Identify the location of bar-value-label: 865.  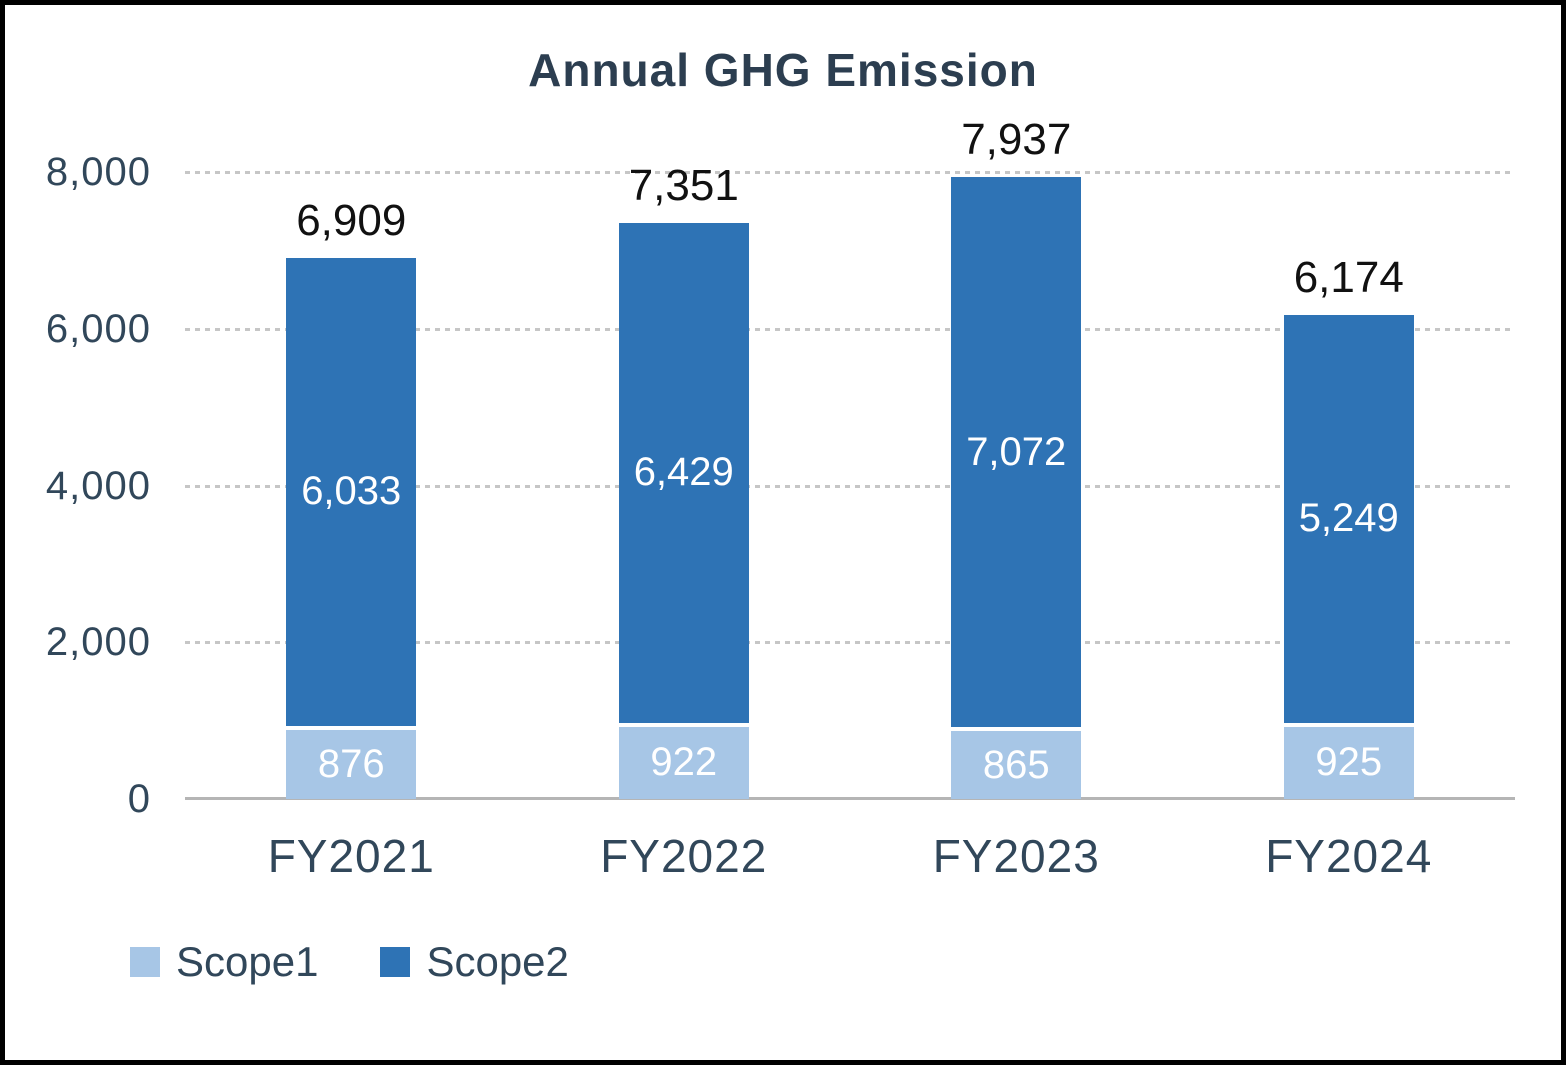
(1016, 764).